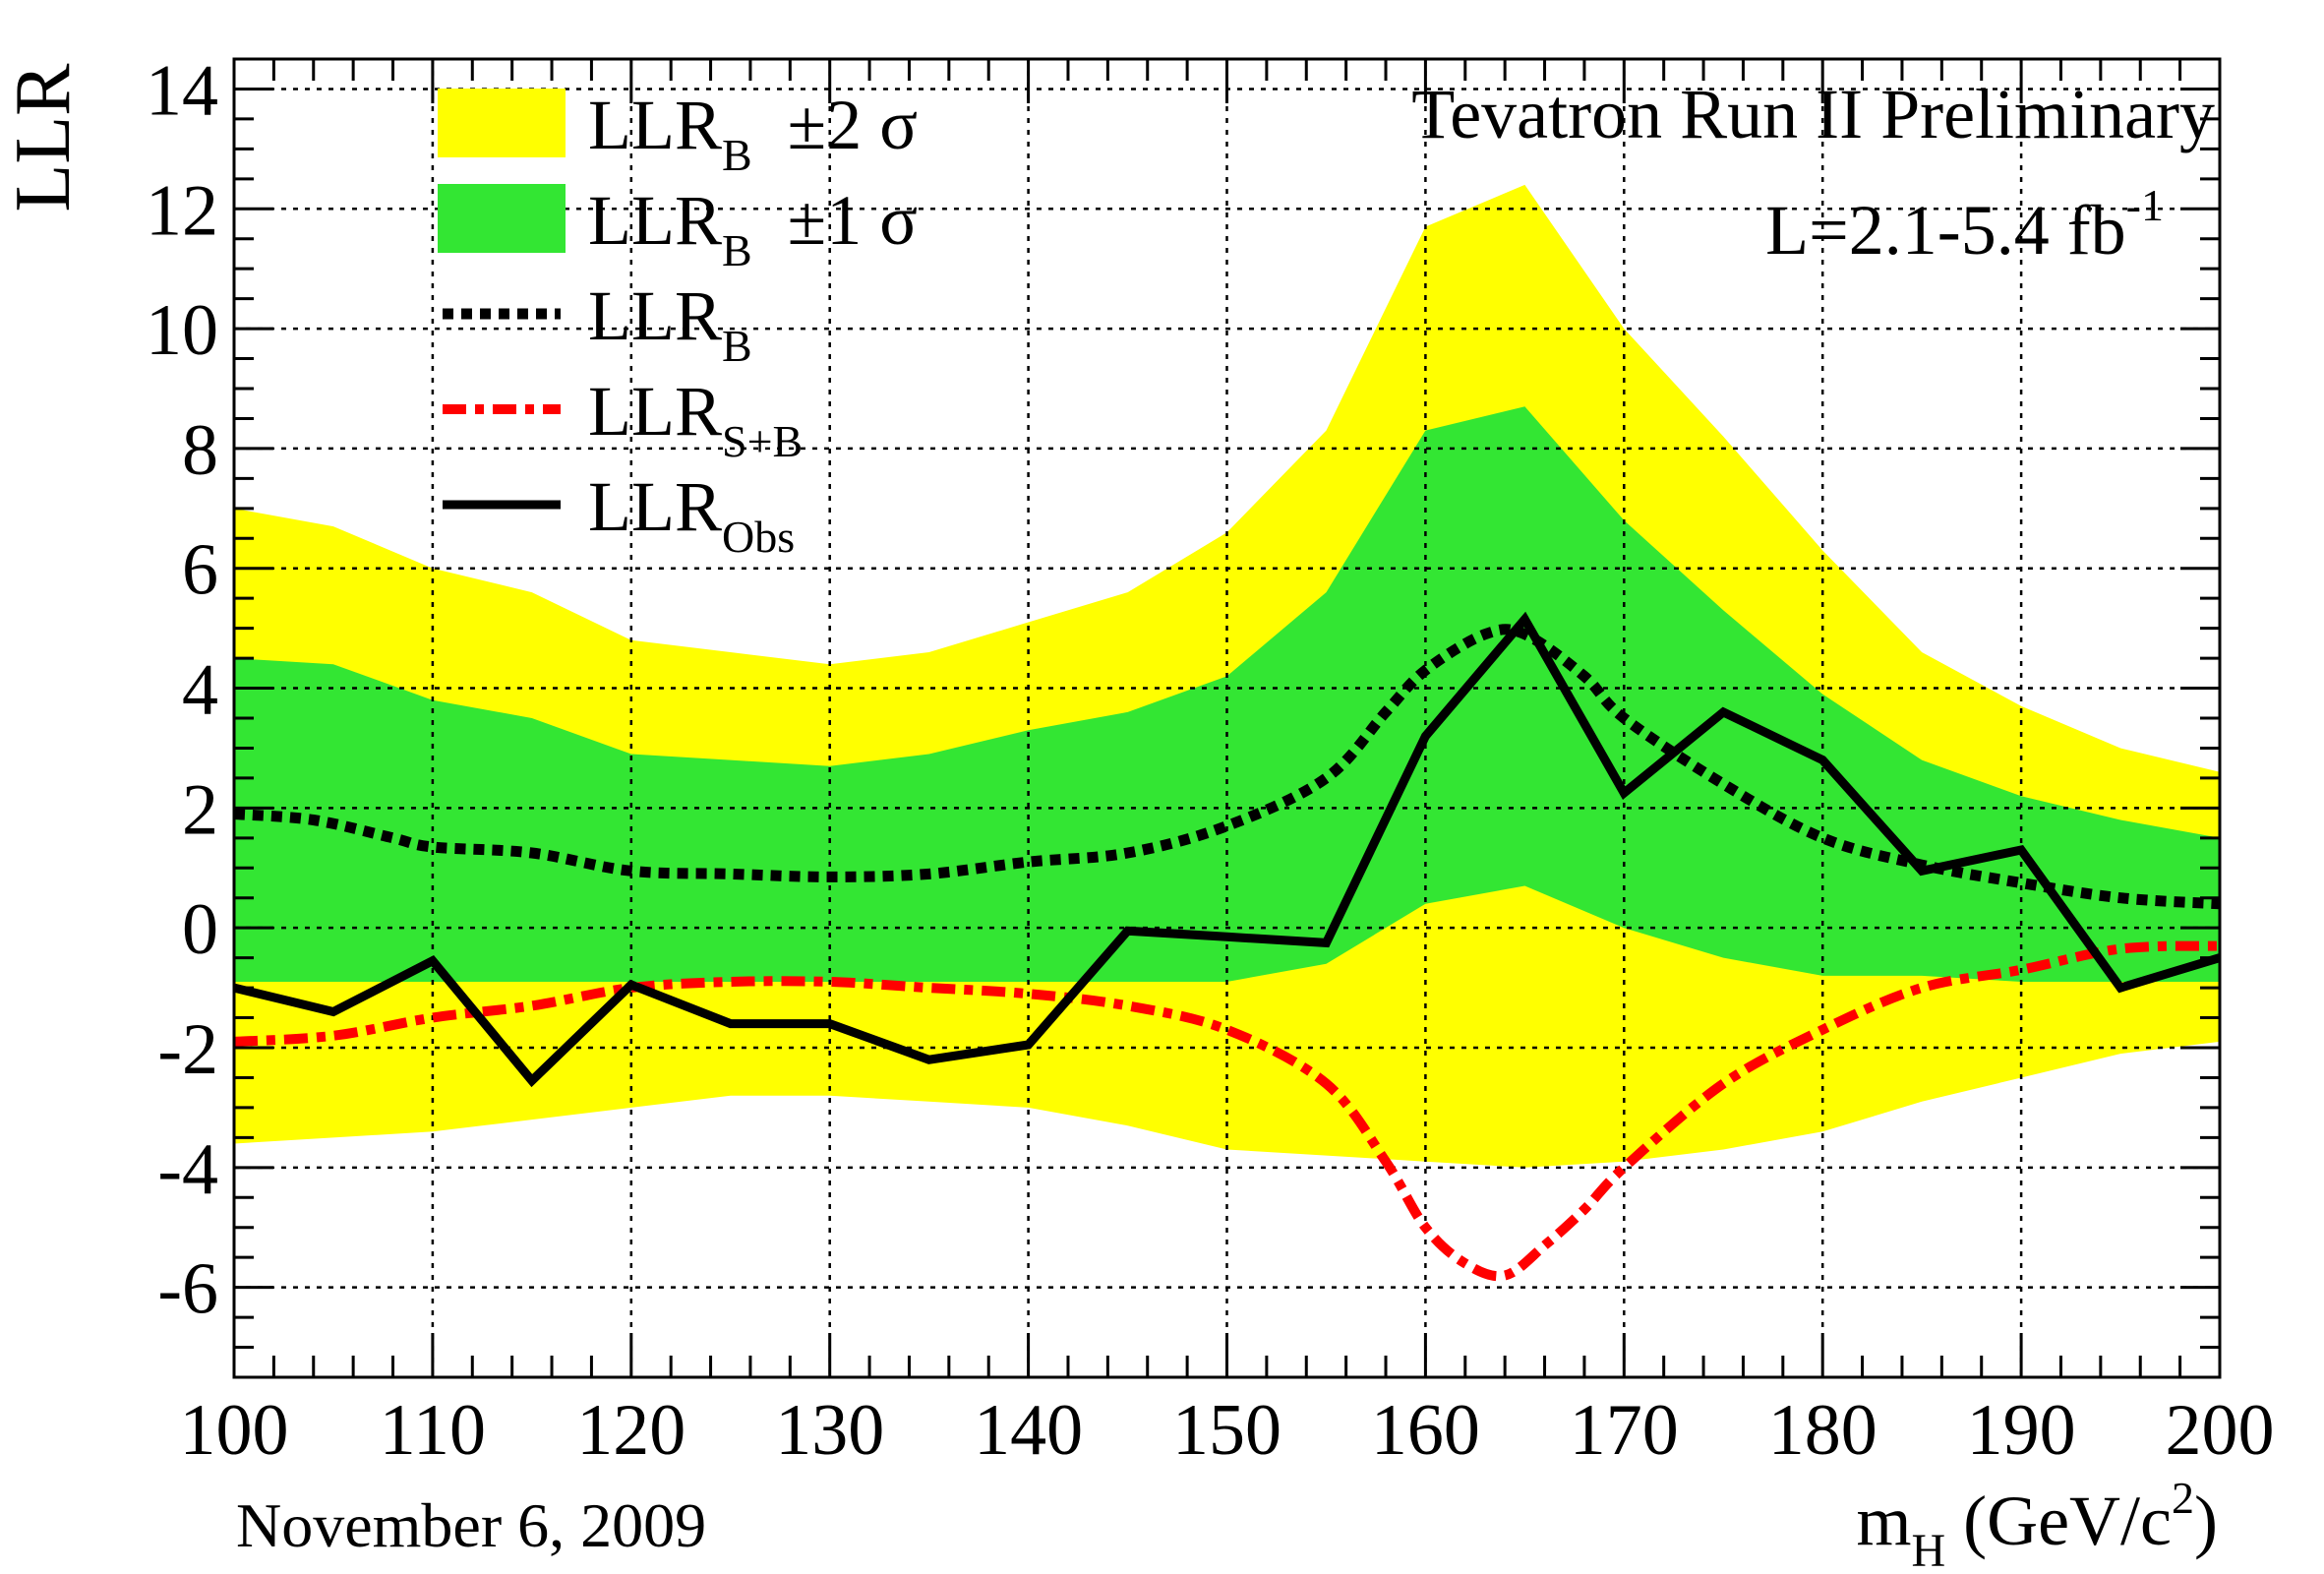  What do you see at coordinates (200, 451) in the screenshot?
I see `y-tick-label: 8` at bounding box center [200, 451].